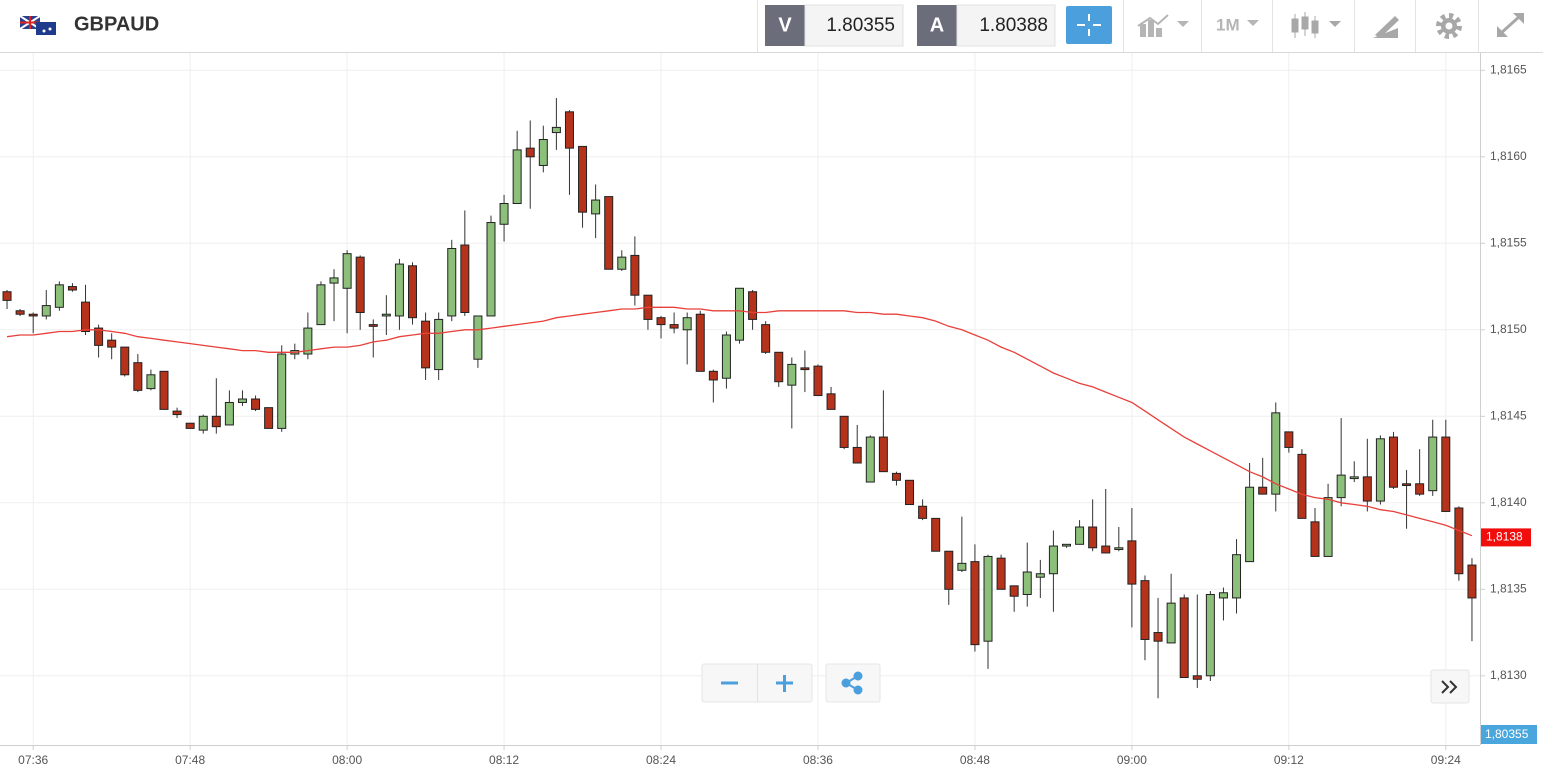  I want to click on zoom-in-button, so click(784, 683).